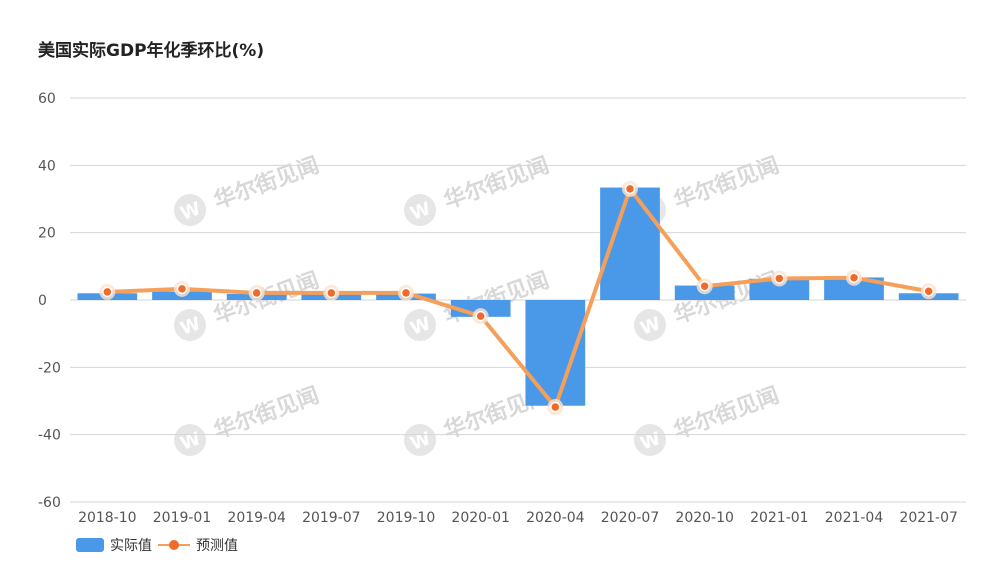  What do you see at coordinates (90, 545) in the screenshot?
I see `legend-swatch-actual` at bounding box center [90, 545].